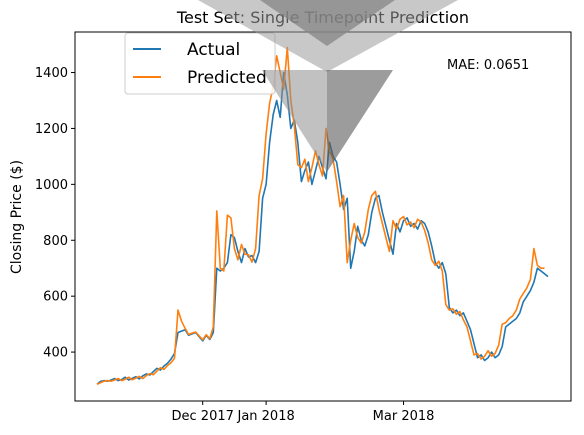  Describe the element at coordinates (265, 416) in the screenshot. I see `x-tick-label: Jan 2018` at that location.